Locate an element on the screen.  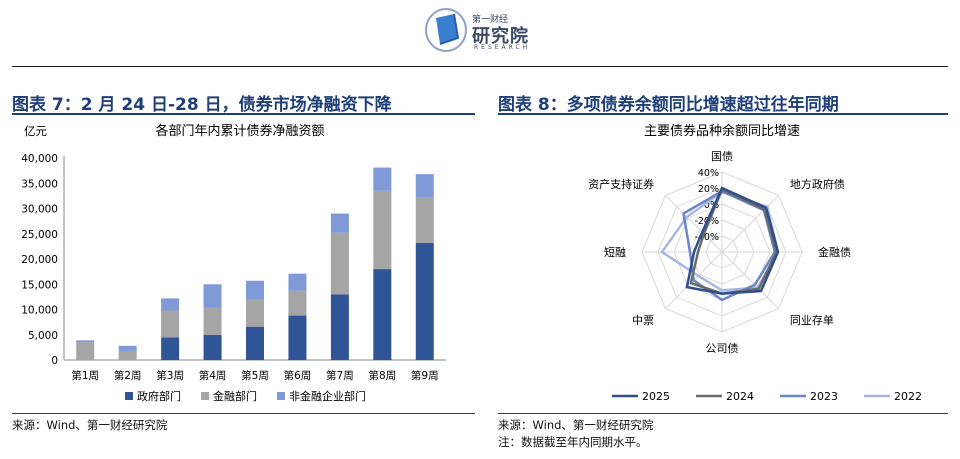
right-source: 来源：Wind、第一财经研究院 is located at coordinates (576, 425).